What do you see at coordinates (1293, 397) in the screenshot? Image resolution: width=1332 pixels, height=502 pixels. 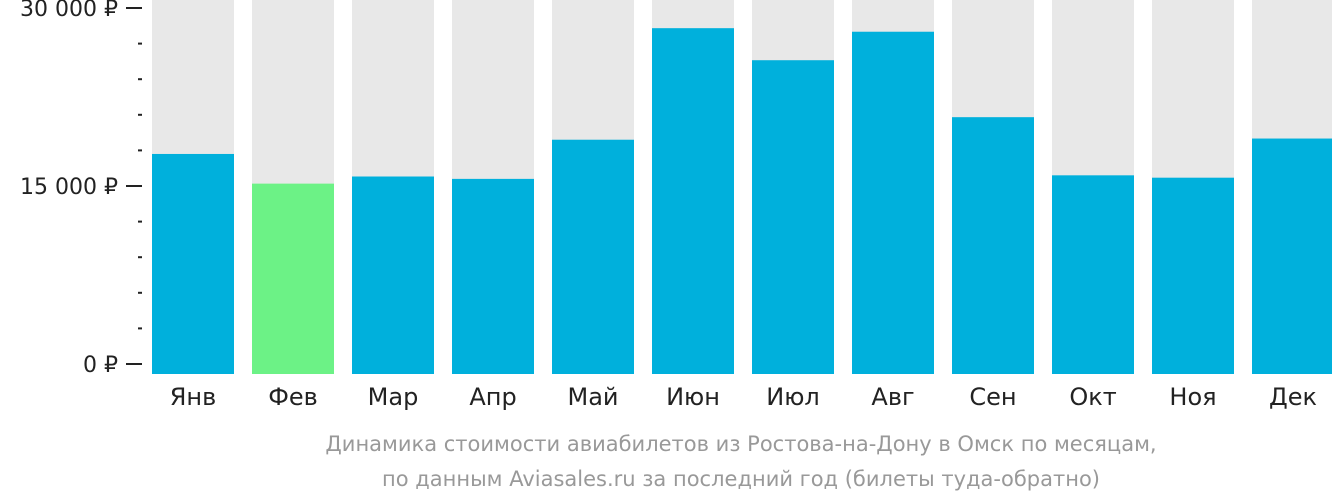 I see `x-tick-label: Дек` at bounding box center [1293, 397].